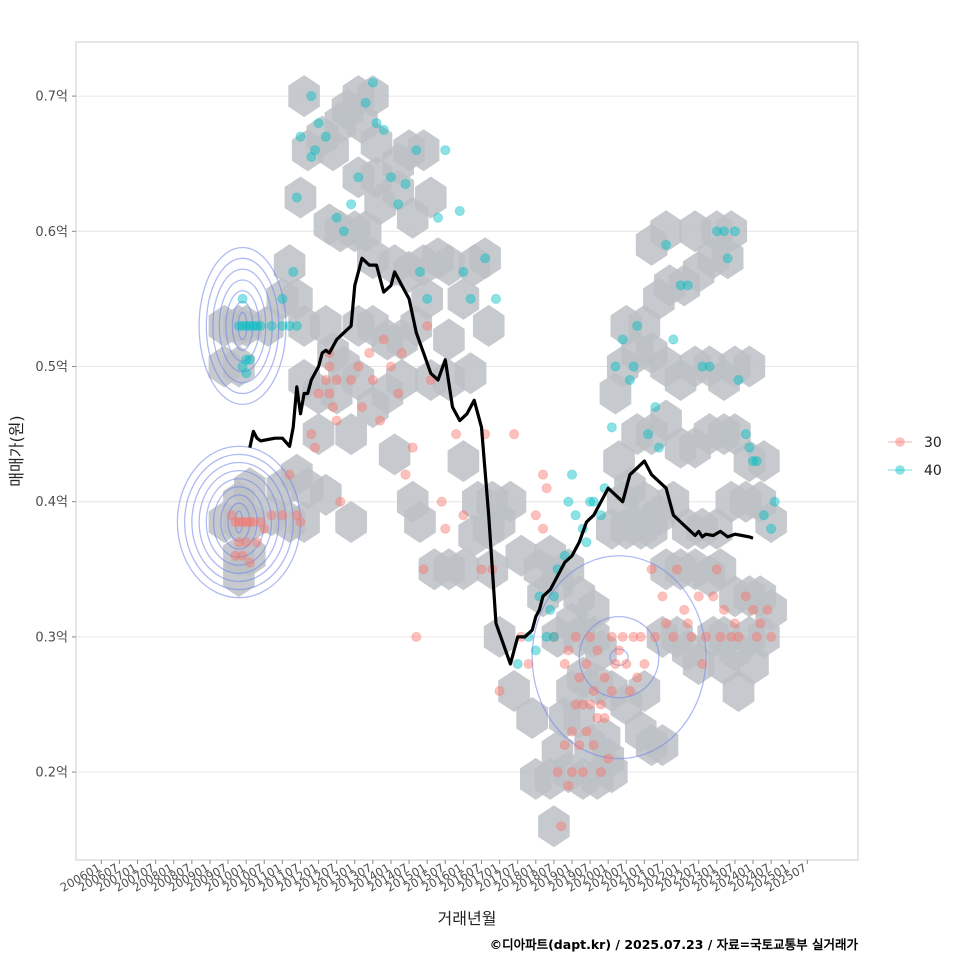  Describe the element at coordinates (467, 918) in the screenshot. I see `x-axis-title: 거래년월` at that location.